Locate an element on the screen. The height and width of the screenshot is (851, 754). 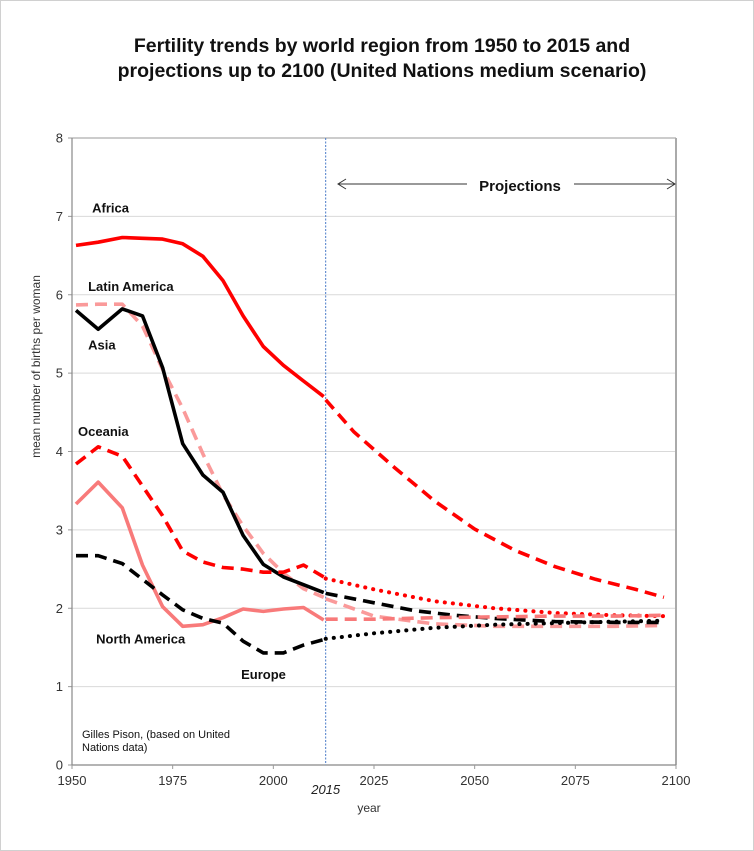
y-axis-title: mean number of births per woman is located at coordinates (36, 366).